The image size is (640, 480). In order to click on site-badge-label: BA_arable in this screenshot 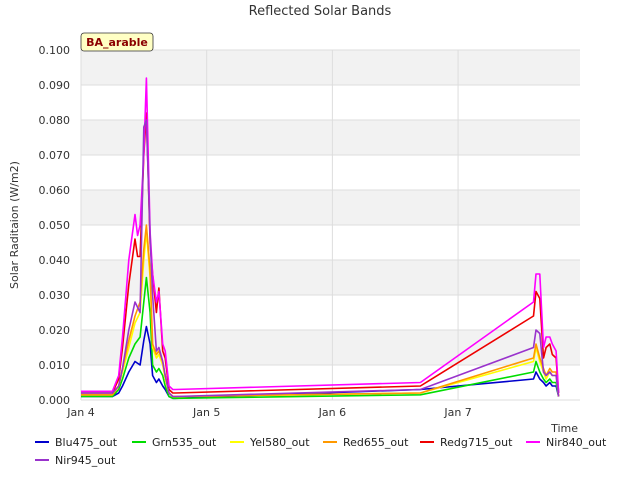, I will do `click(117, 42)`.